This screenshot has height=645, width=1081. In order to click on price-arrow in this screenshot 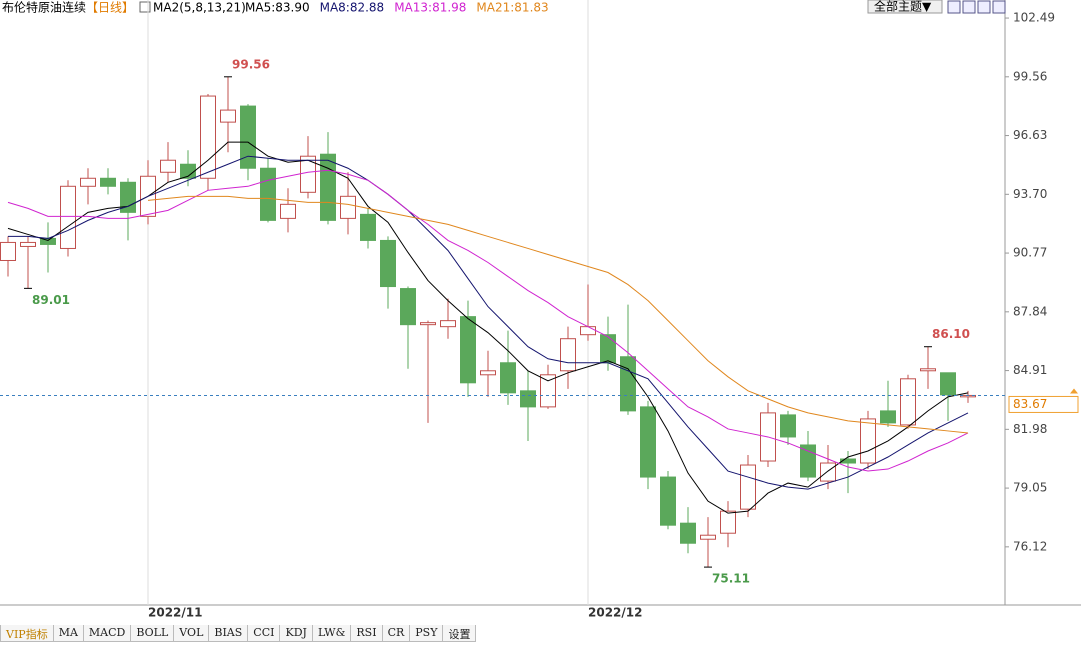, I will do `click(1074, 391)`.